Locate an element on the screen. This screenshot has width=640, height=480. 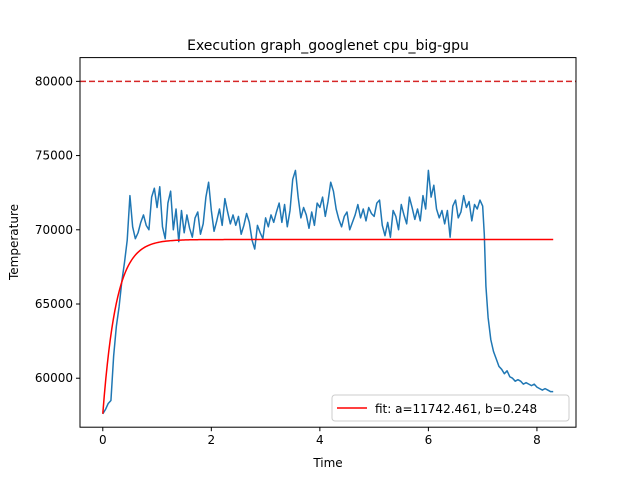
legend-box is located at coordinates (450, 408).